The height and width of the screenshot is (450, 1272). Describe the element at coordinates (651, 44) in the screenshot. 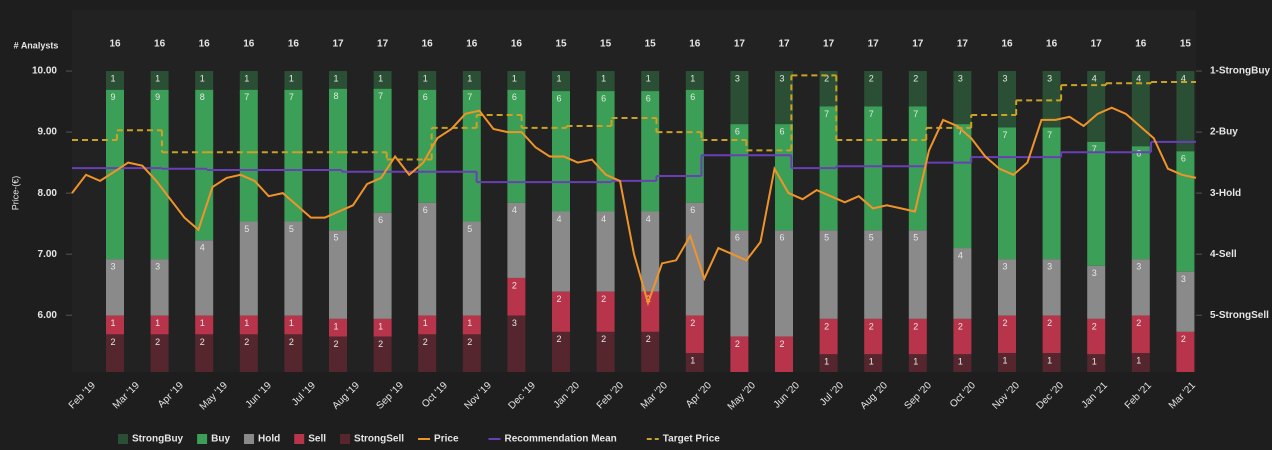

I see `analyst-count: 15` at that location.